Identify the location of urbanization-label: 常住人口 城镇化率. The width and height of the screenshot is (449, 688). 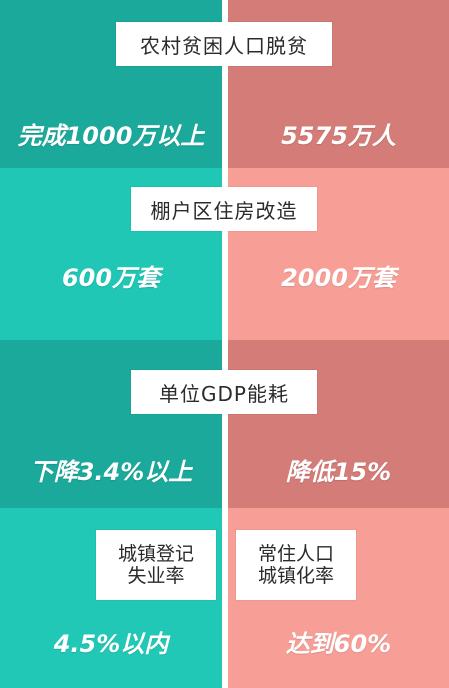
(296, 565).